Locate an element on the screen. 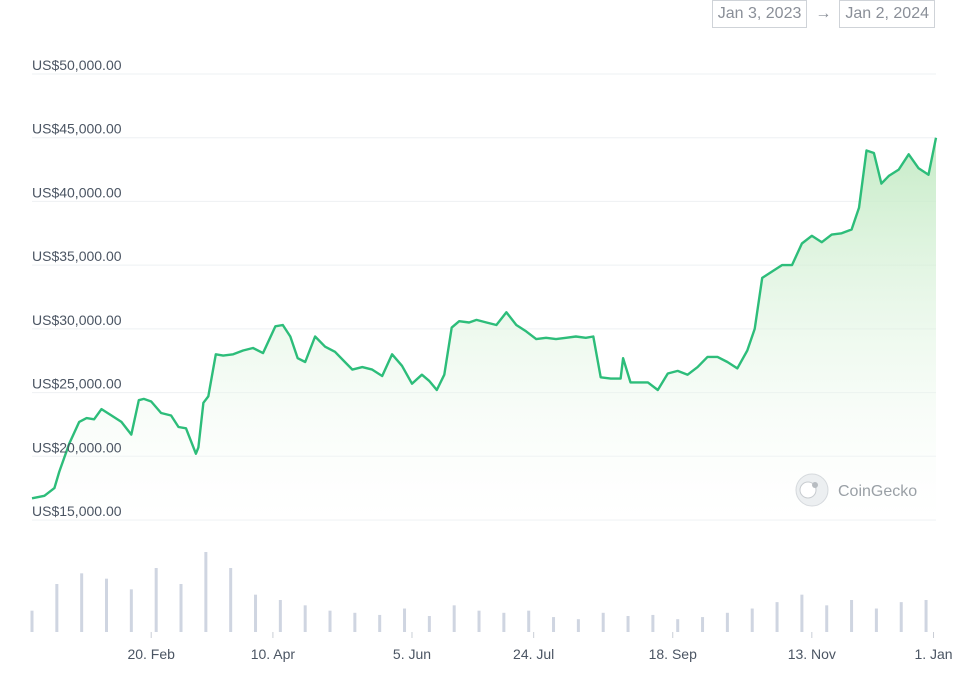  x-tick-label: 13. Nov is located at coordinates (812, 654).